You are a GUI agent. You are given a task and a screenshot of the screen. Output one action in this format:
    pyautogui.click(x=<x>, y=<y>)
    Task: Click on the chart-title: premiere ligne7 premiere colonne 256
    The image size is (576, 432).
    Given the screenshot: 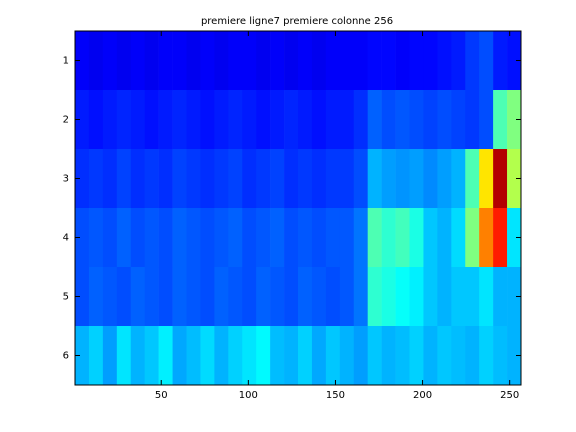 What is the action you would take?
    pyautogui.click(x=297, y=21)
    